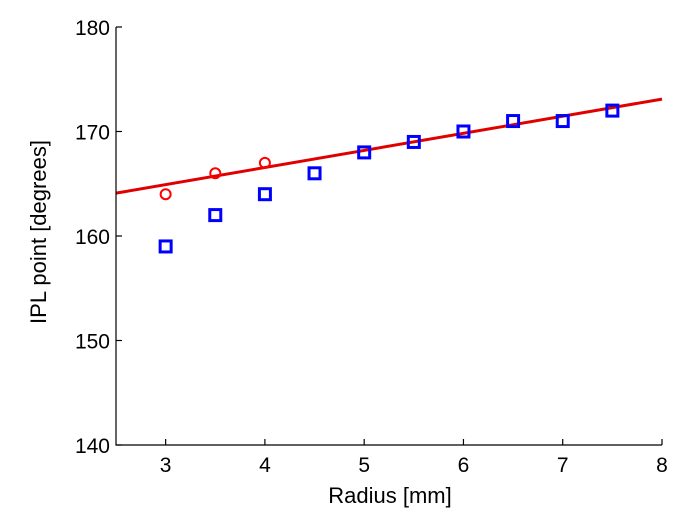 The width and height of the screenshot is (680, 524). What do you see at coordinates (92, 28) in the screenshot?
I see `y-tick-label: 180` at bounding box center [92, 28].